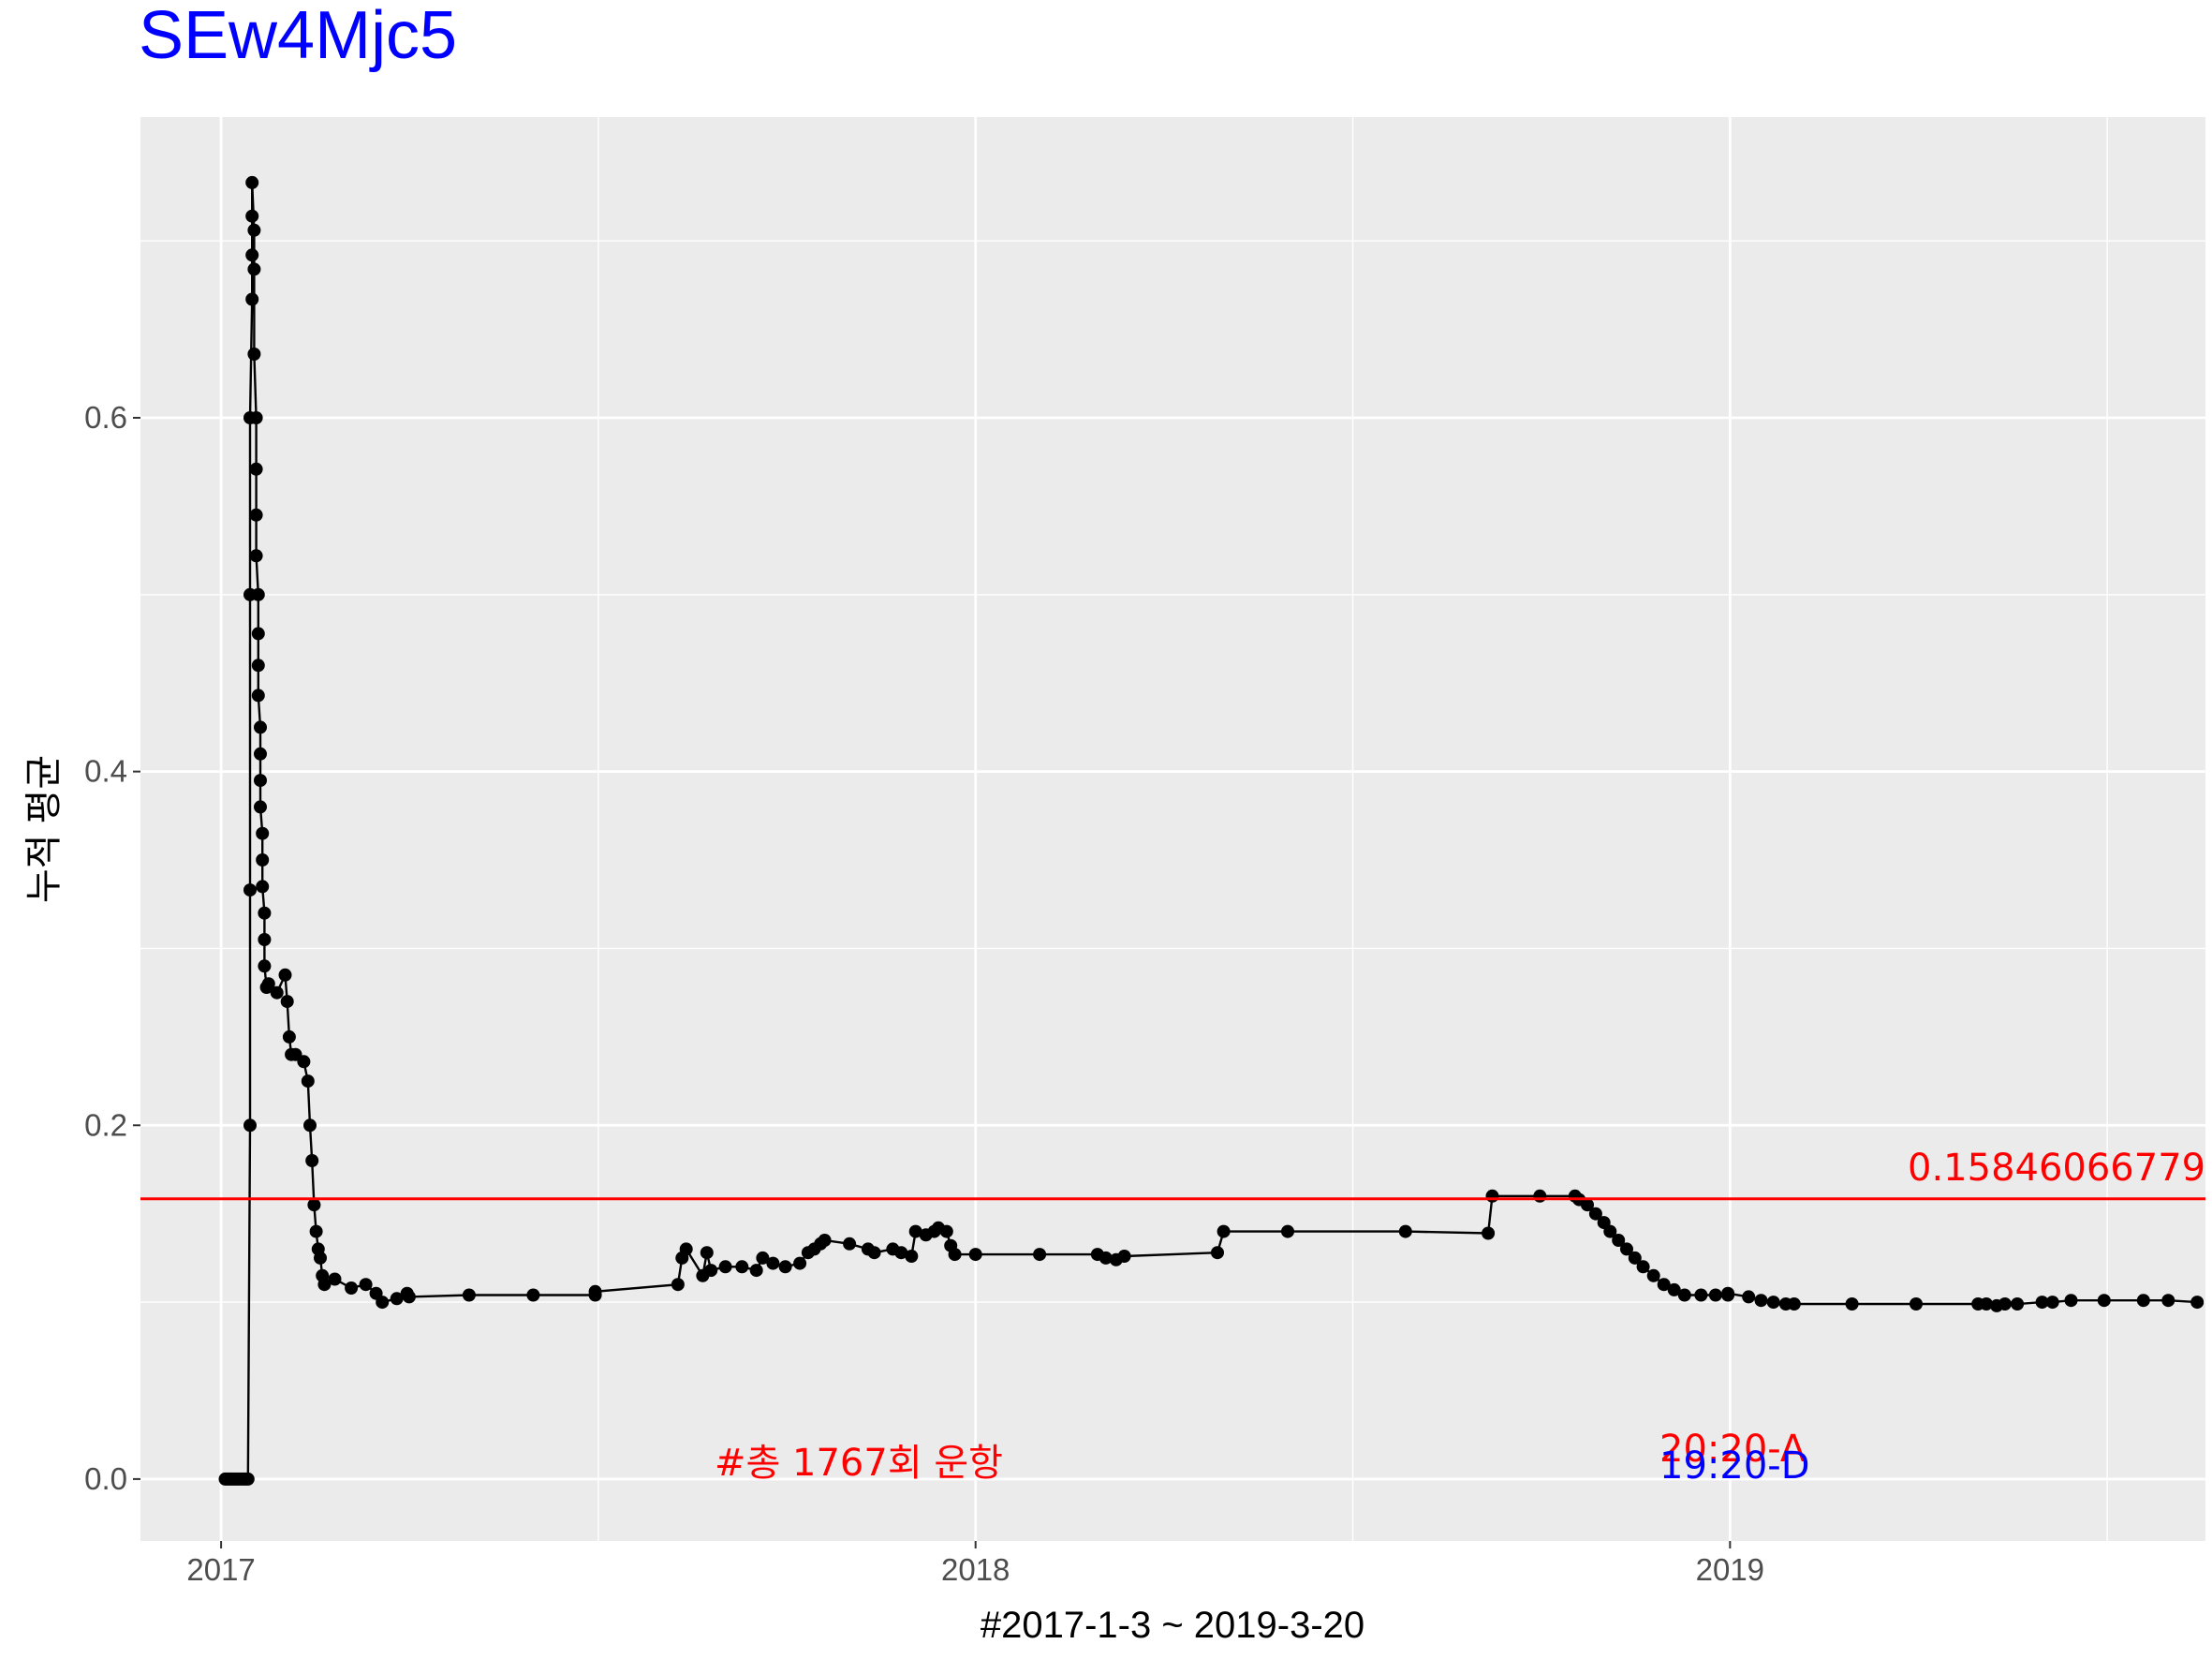 Image resolution: width=2212 pixels, height=1659 pixels. Describe the element at coordinates (106, 1479) in the screenshot. I see `y-tick-label: 0.0` at that location.